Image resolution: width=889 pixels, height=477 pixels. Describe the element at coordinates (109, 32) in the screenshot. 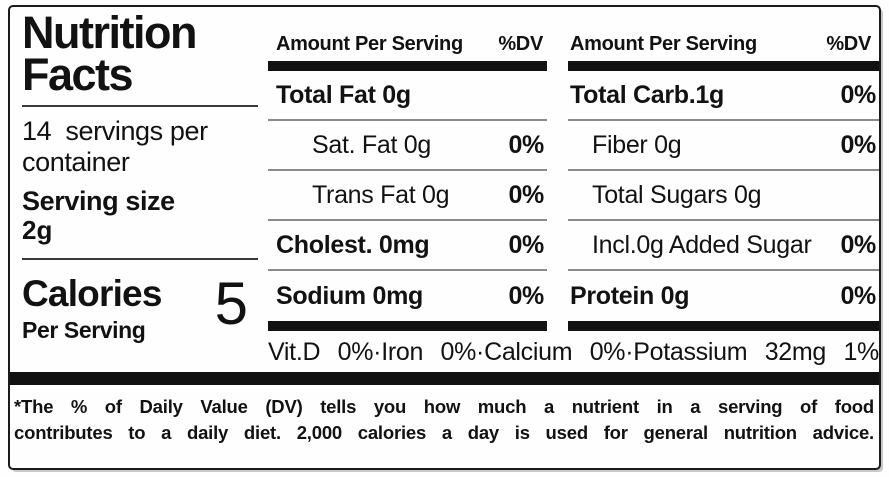

I see `title-line-1: Nutrition` at that location.